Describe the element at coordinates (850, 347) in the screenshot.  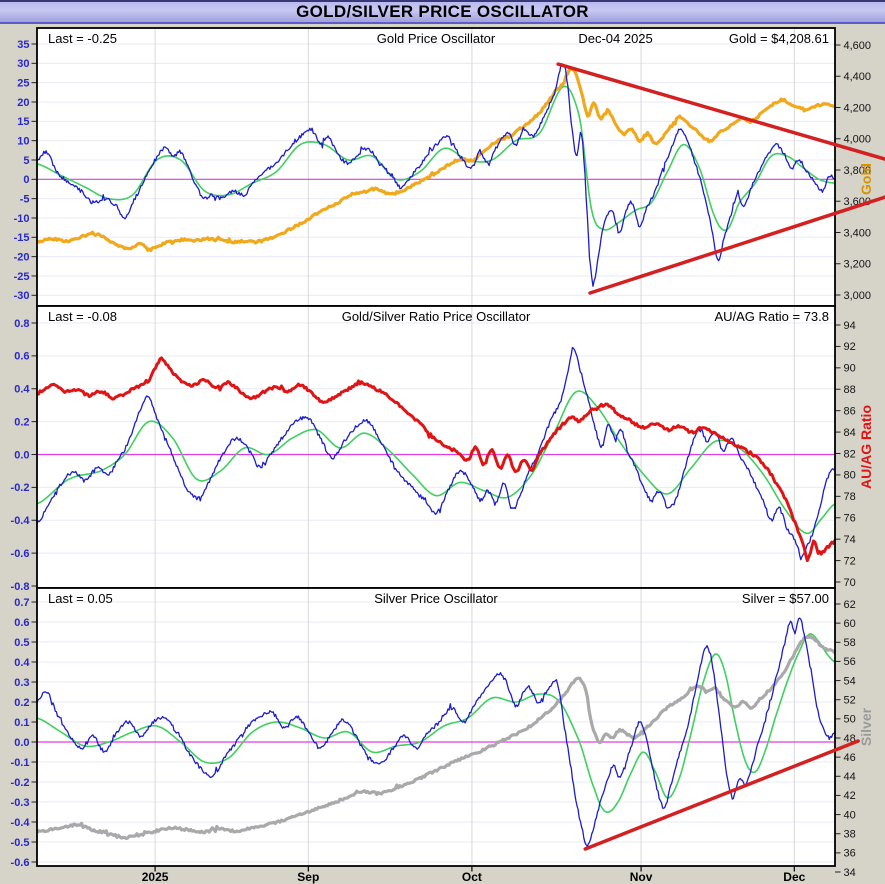
I see `svg-text: 92` at that location.